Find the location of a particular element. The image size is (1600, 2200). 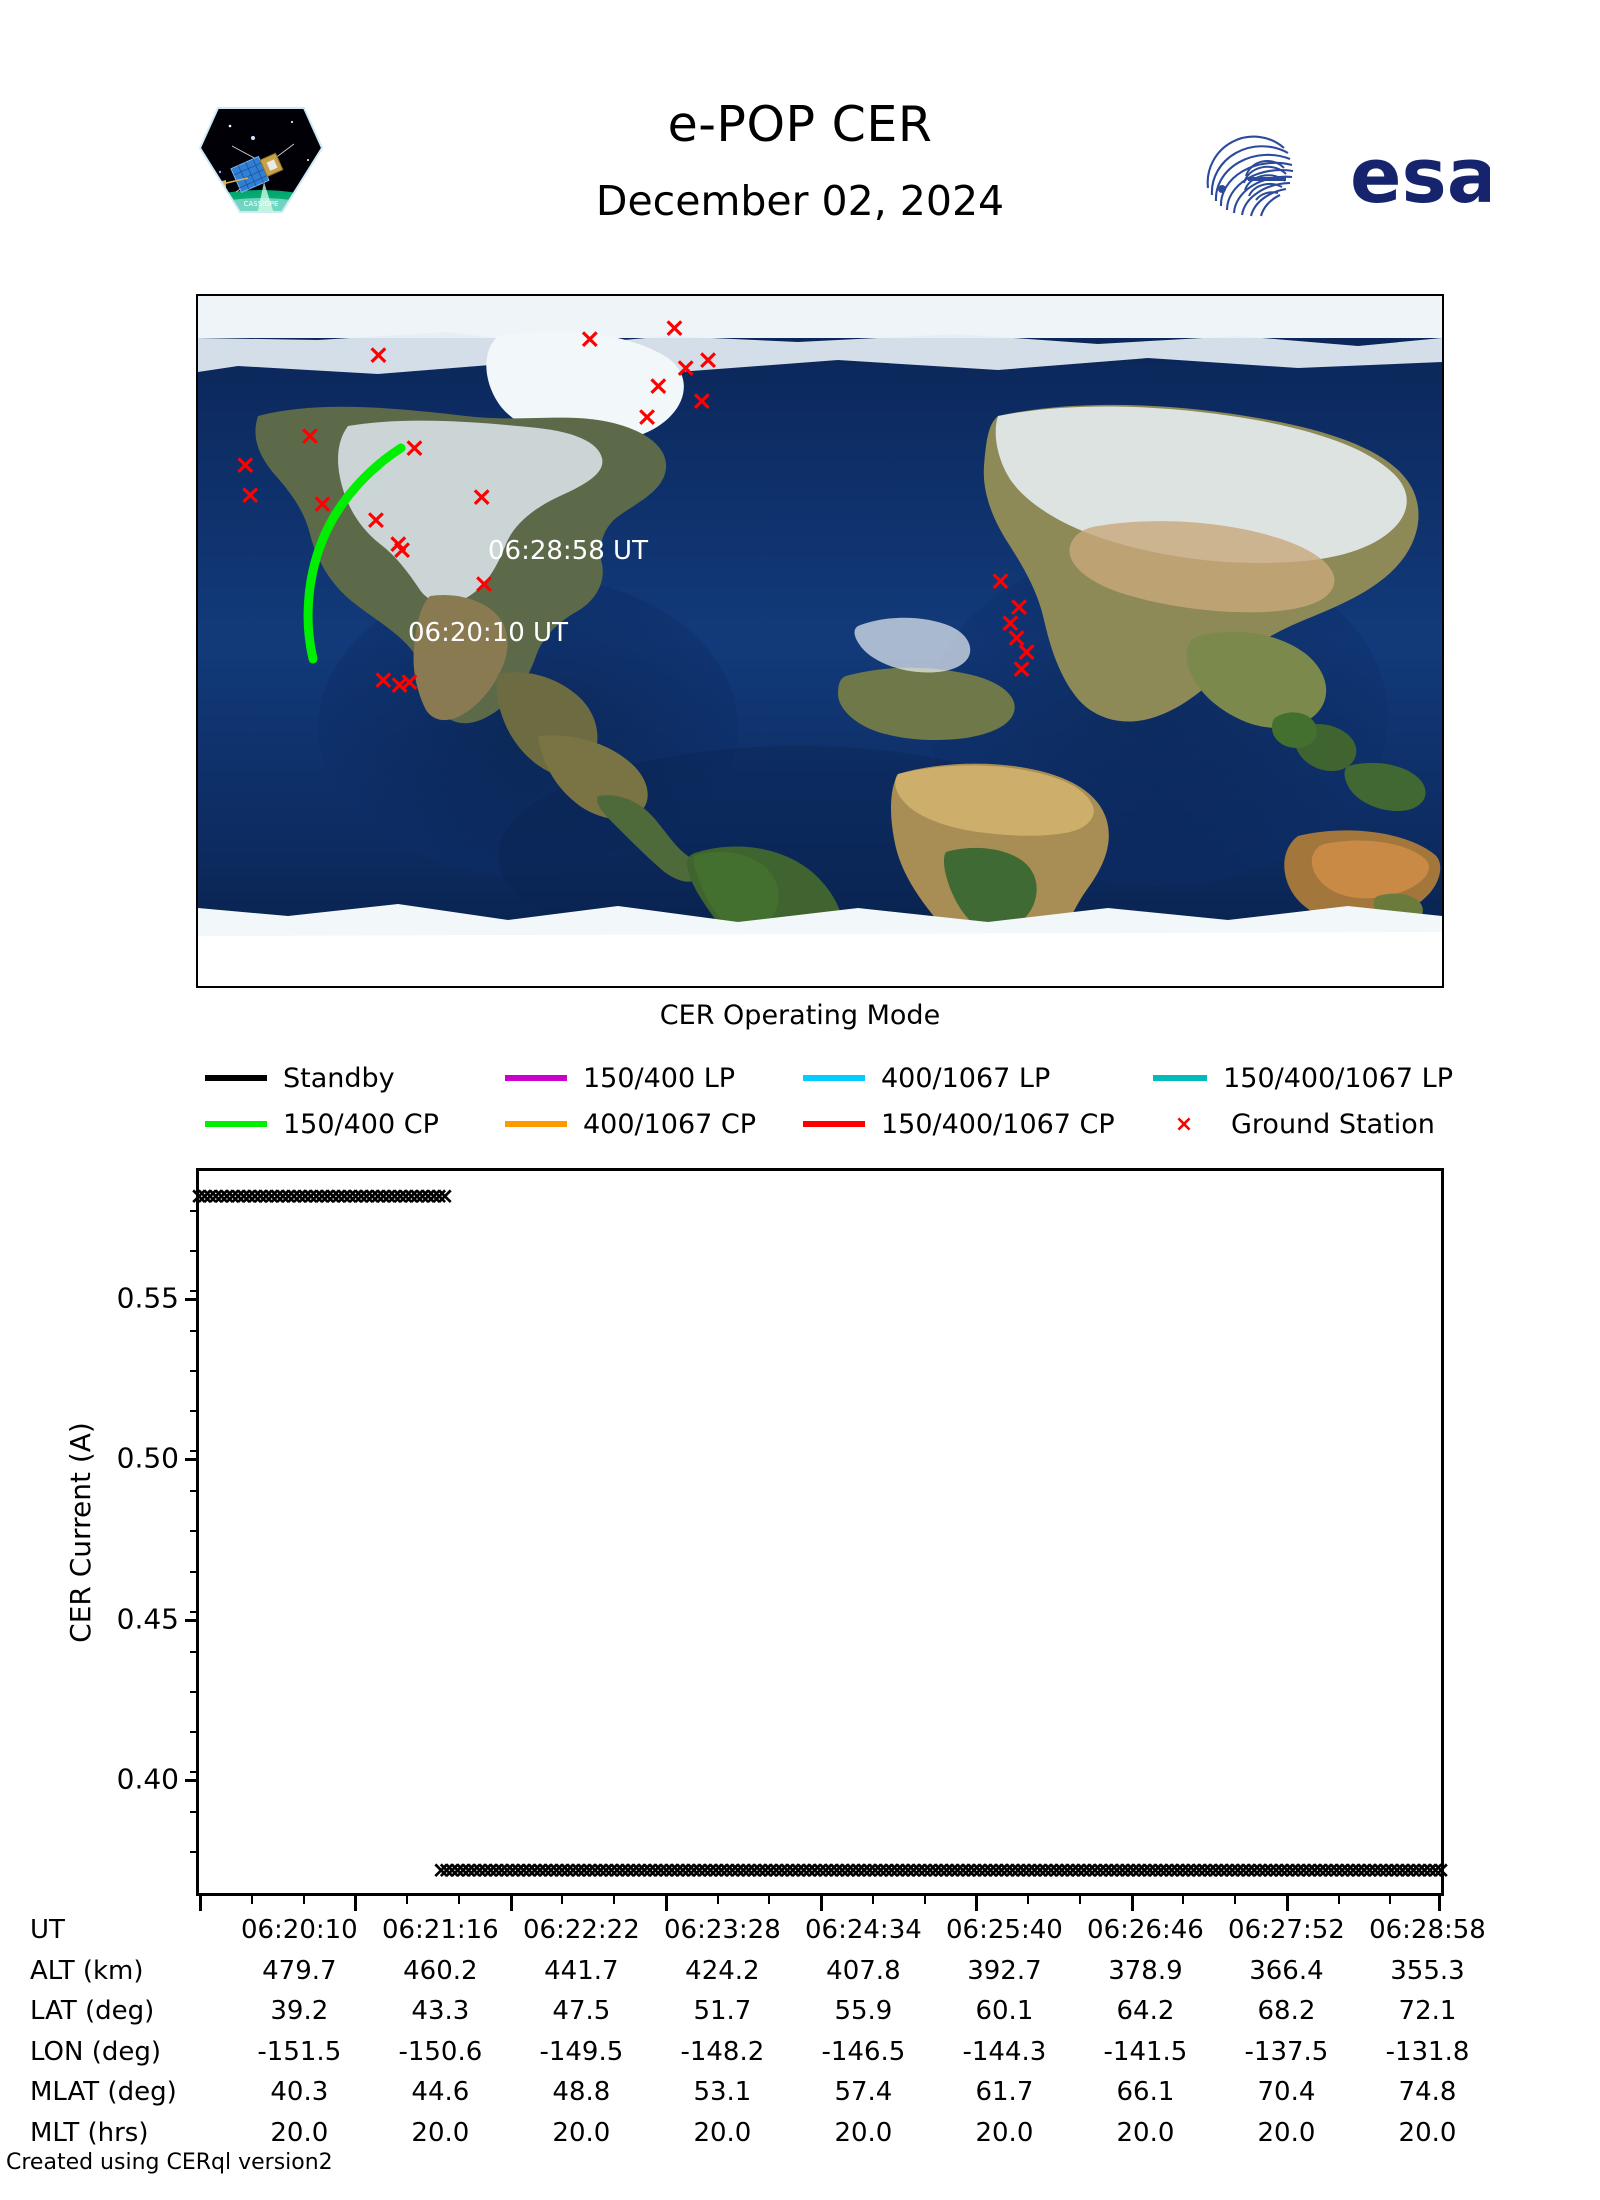

table-cell: -148.2 is located at coordinates (722, 2051).